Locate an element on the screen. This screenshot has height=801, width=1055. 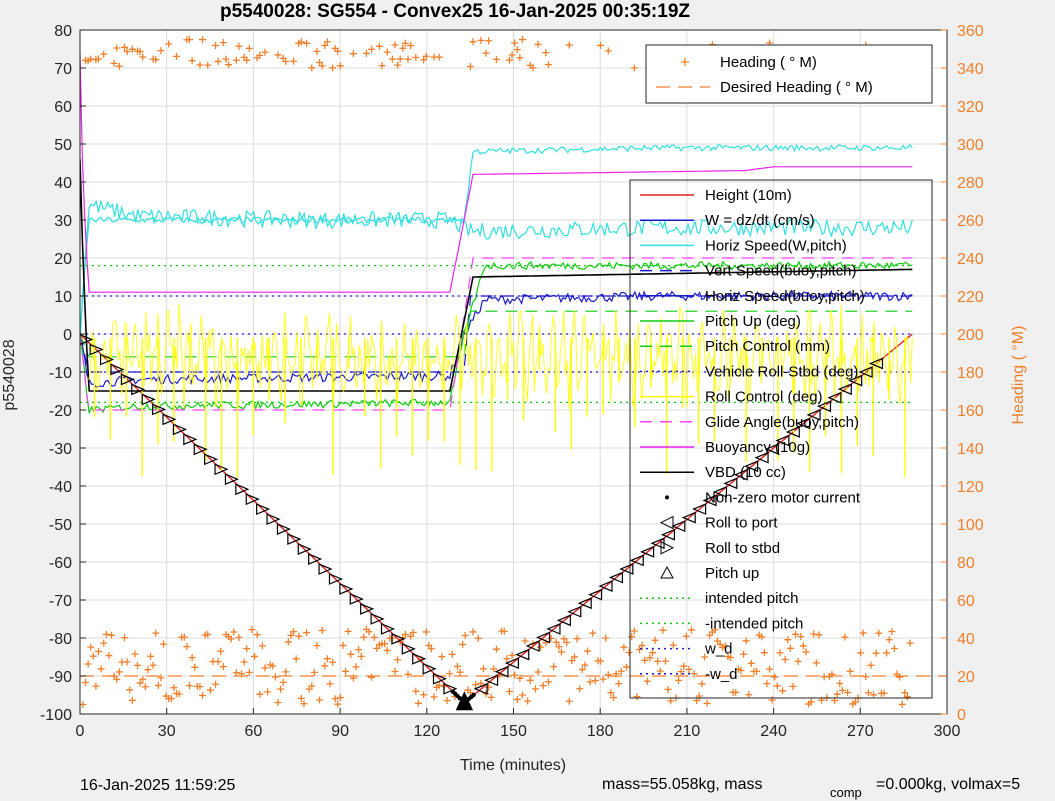
y2-tick-label: 200 is located at coordinates (970, 335).